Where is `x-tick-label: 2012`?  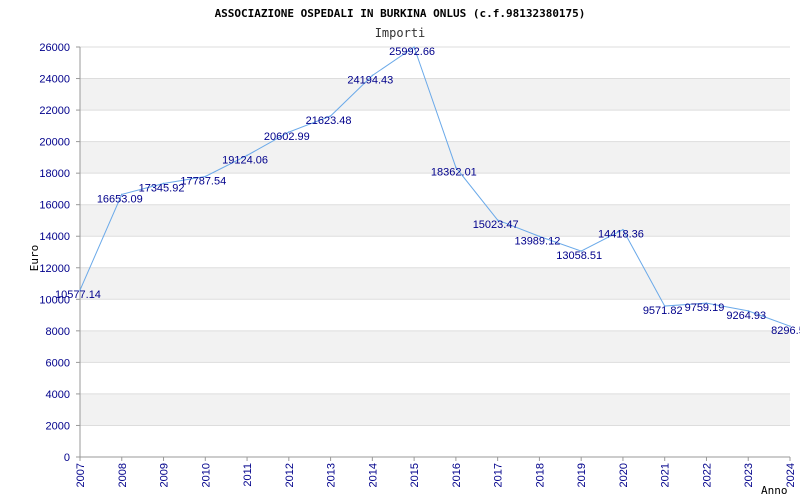
x-tick-label: 2012 is located at coordinates (290, 475).